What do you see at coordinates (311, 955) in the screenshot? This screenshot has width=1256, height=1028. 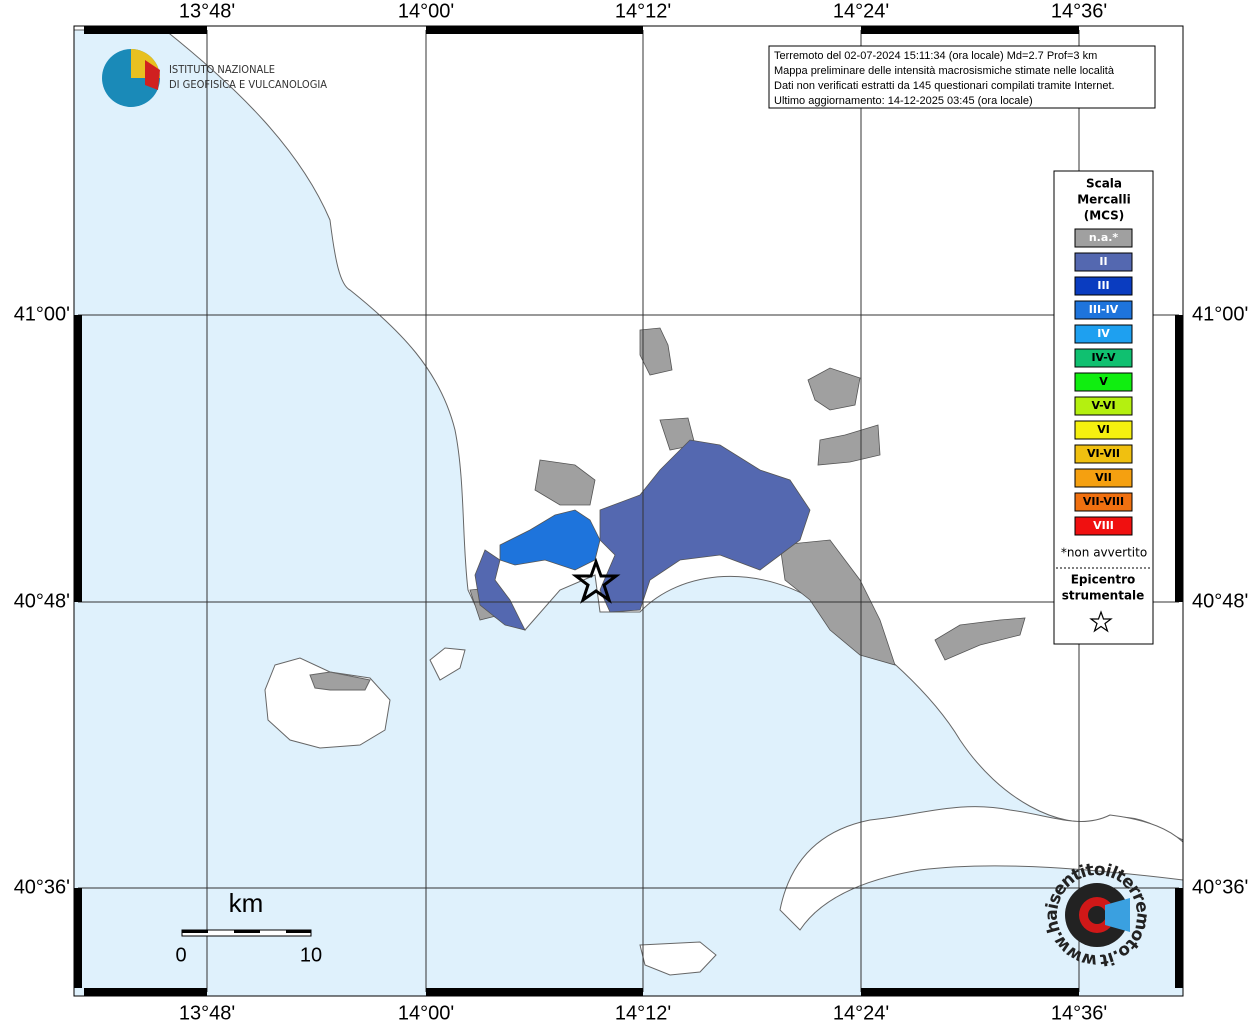 I see `scale-label: 10` at bounding box center [311, 955].